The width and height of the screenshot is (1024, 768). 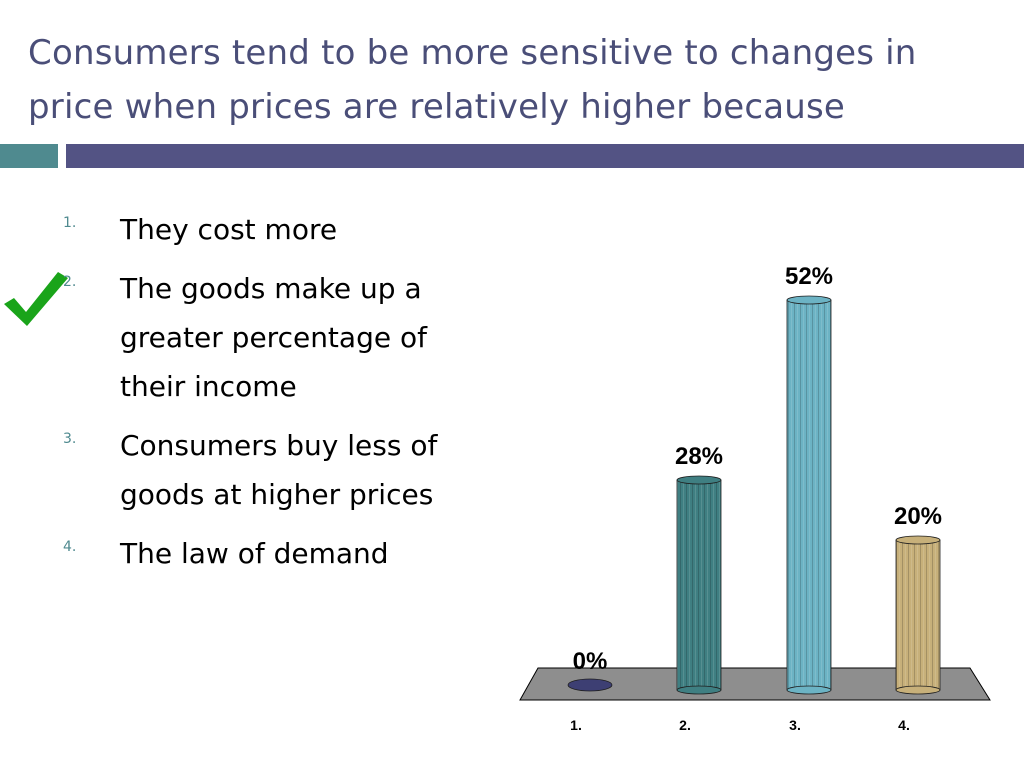 I want to click on data-label-1: 0%, so click(x=590, y=661).